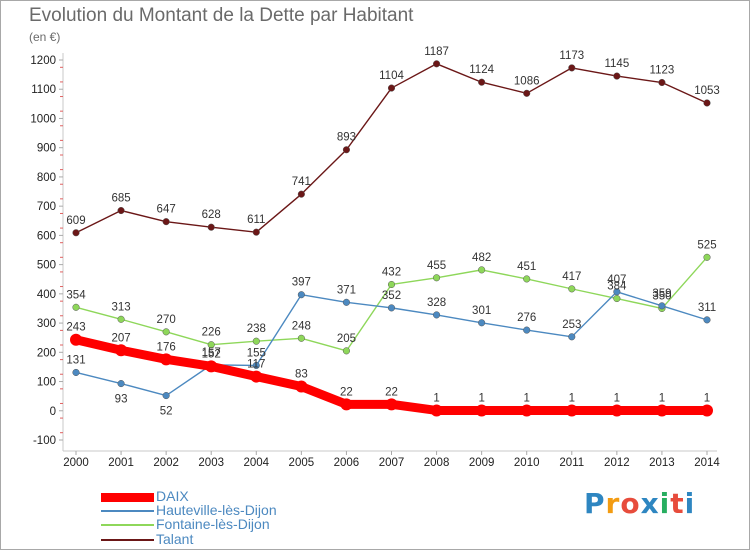 Image resolution: width=750 pixels, height=550 pixels. Describe the element at coordinates (53, 412) in the screenshot. I see `y-tick-label: 0` at that location.